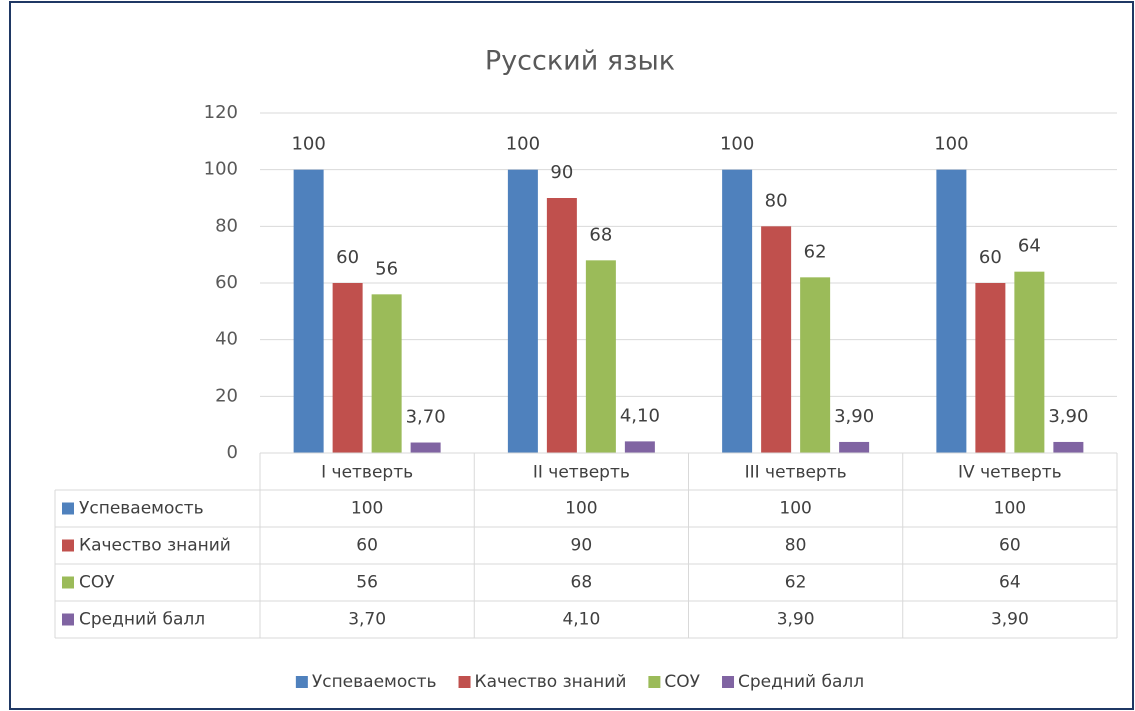 This screenshot has width=1135, height=711. What do you see at coordinates (796, 583) in the screenshot?
I see `table-cell: 62` at bounding box center [796, 583].